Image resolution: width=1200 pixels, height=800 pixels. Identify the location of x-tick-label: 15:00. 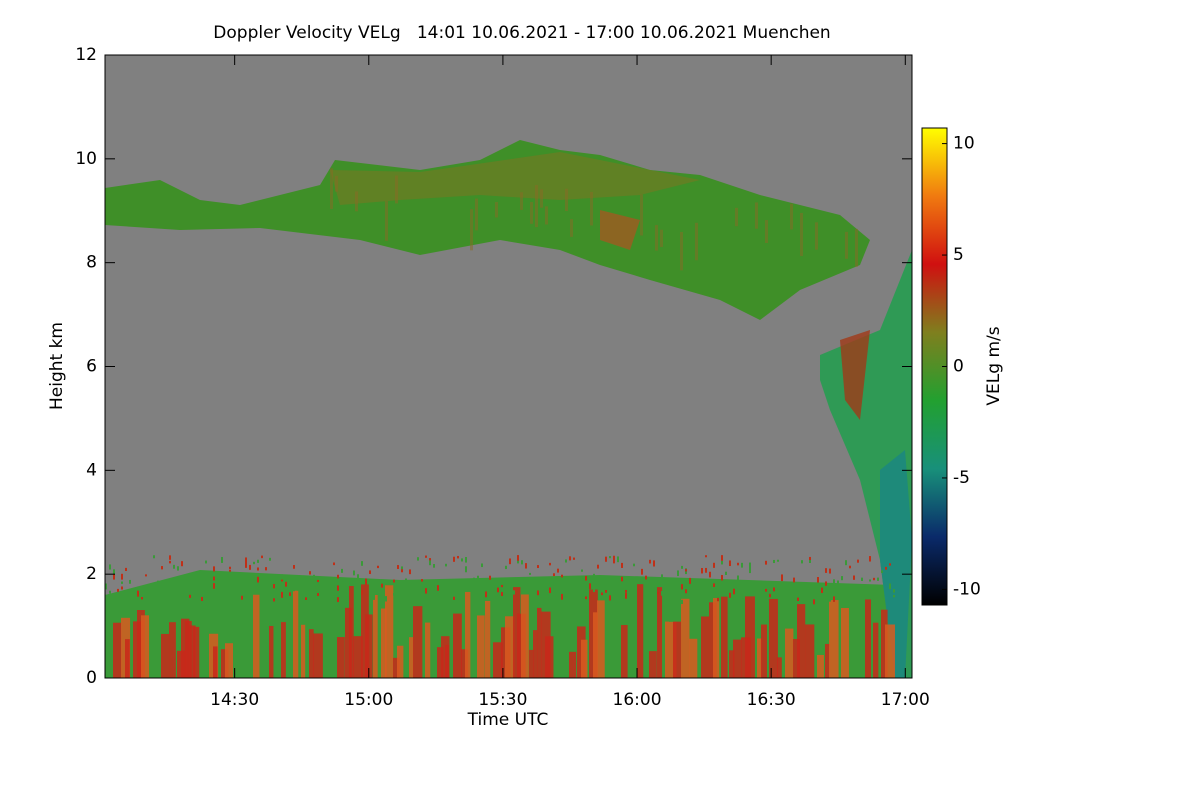
(368, 700).